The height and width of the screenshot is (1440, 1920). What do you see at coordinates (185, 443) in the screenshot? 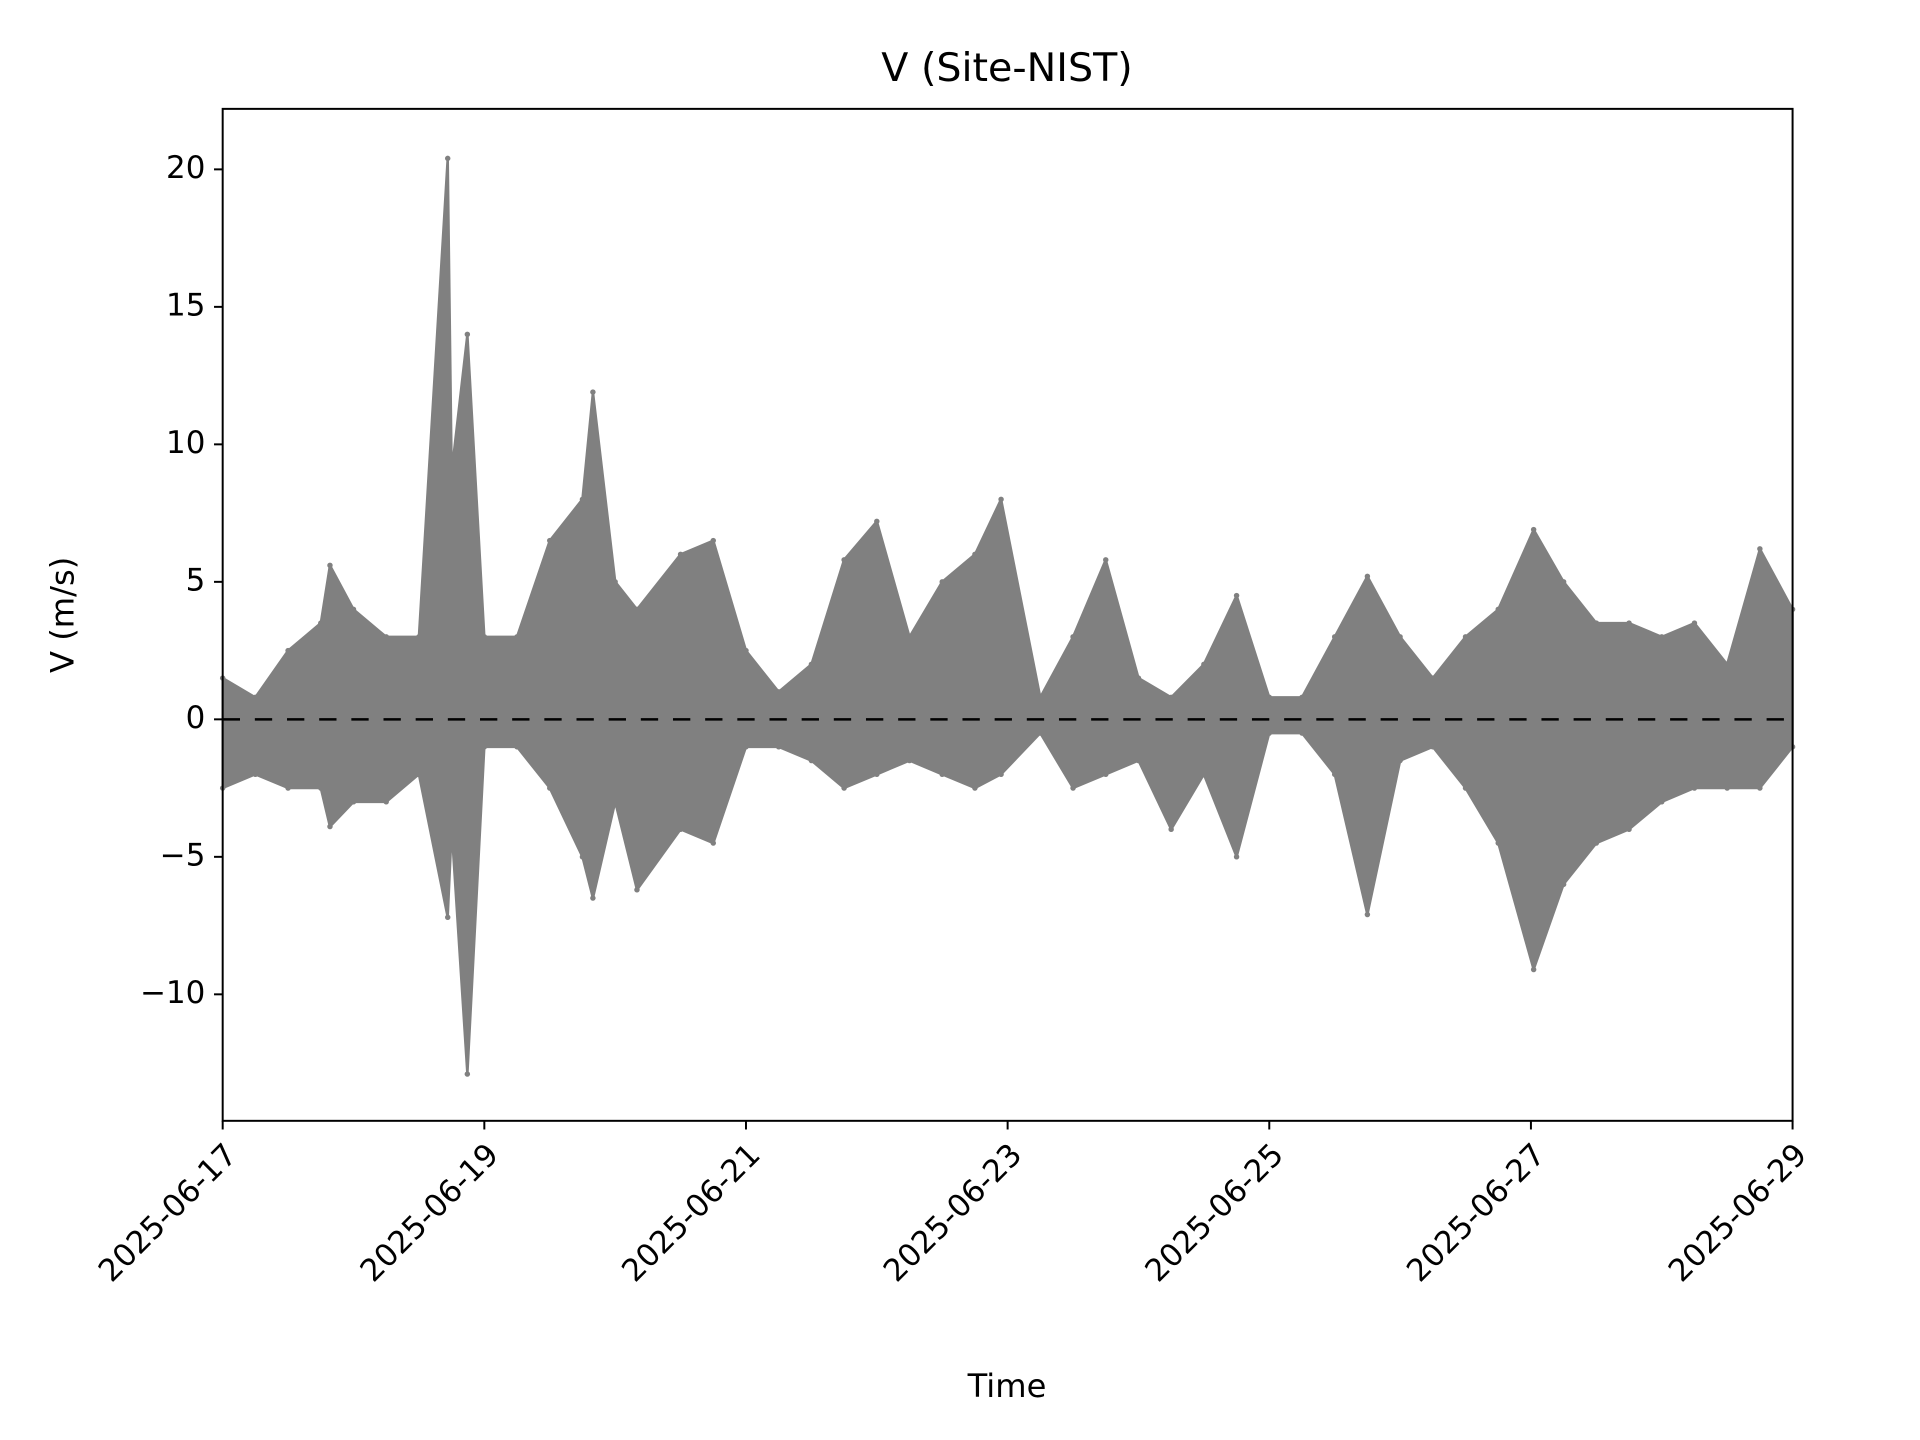
I see `y-tick-label: 10` at bounding box center [185, 443].